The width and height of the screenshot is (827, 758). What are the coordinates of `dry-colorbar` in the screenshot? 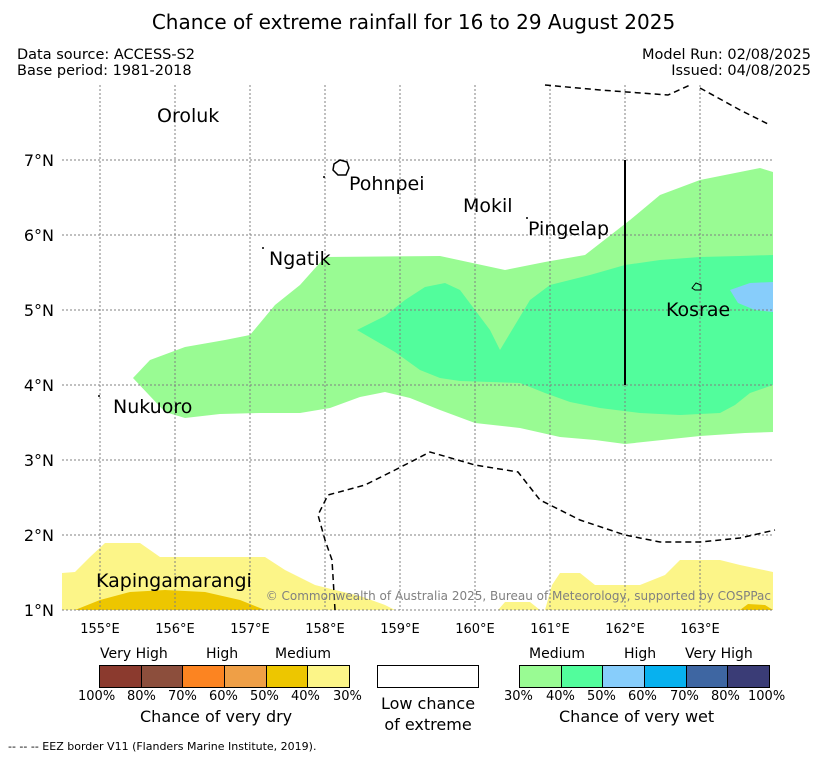 It's located at (224, 676).